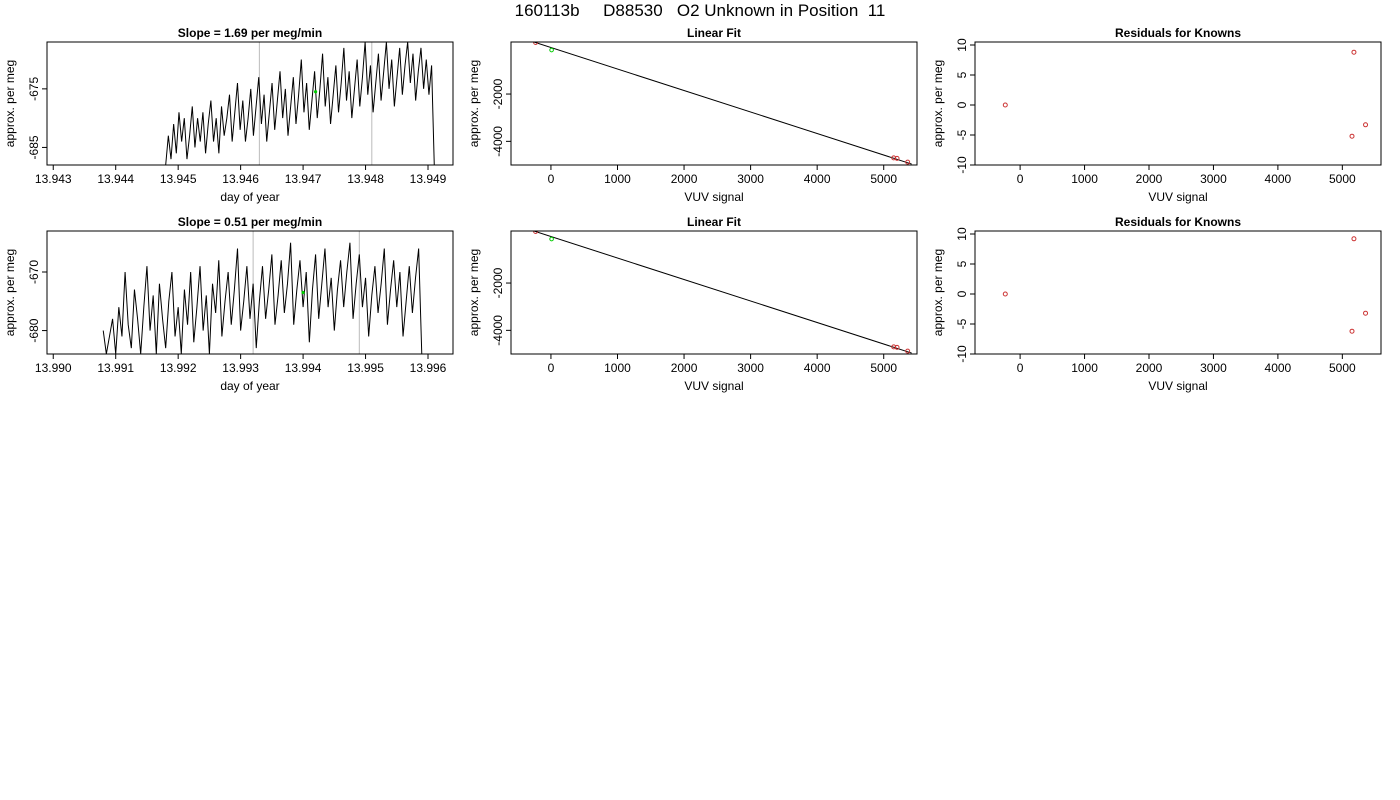  Describe the element at coordinates (240, 179) in the screenshot. I see `x-tick-label: 13.946` at that location.